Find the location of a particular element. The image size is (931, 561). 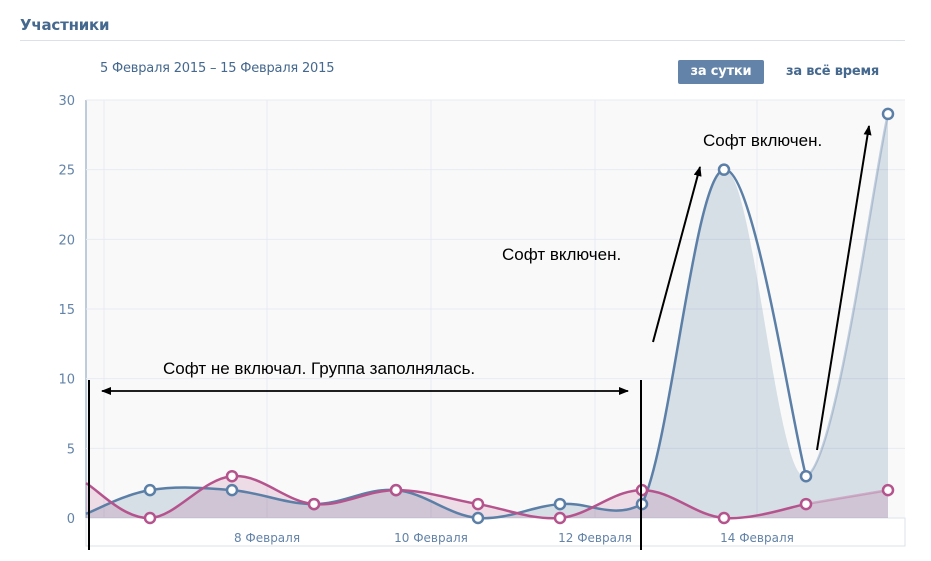

x-tick-label: 10 Февраля is located at coordinates (431, 538).